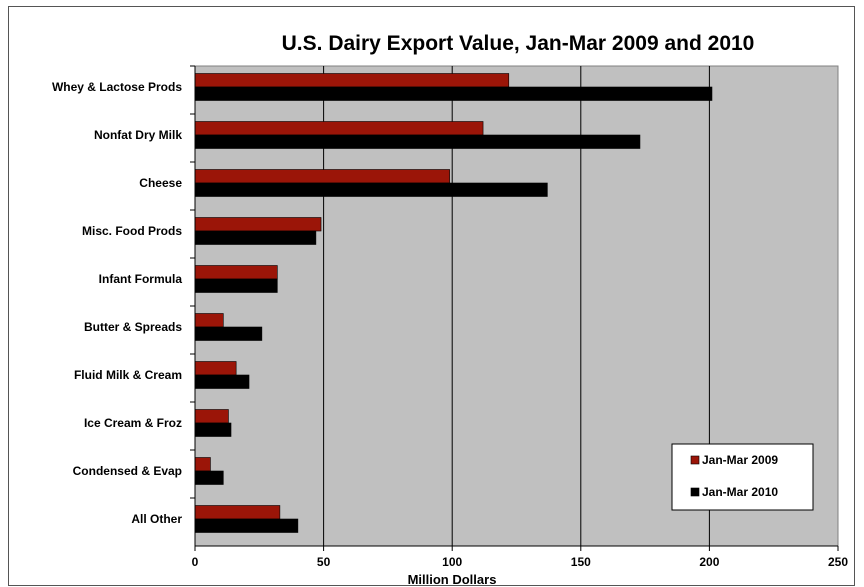  What do you see at coordinates (452, 579) in the screenshot?
I see `x-axis-label: Million Dollars` at bounding box center [452, 579].